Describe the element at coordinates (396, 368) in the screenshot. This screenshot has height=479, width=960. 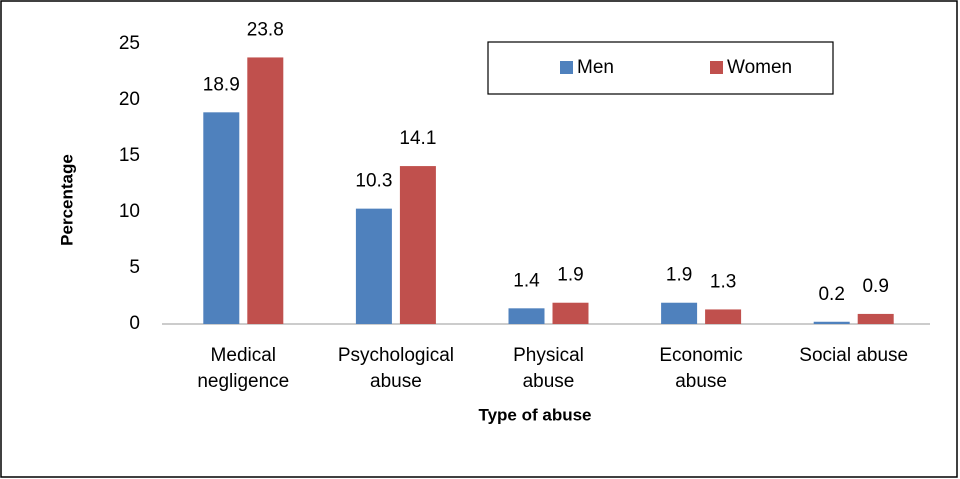
I see `x-tick-label: Psychological abuse` at that location.